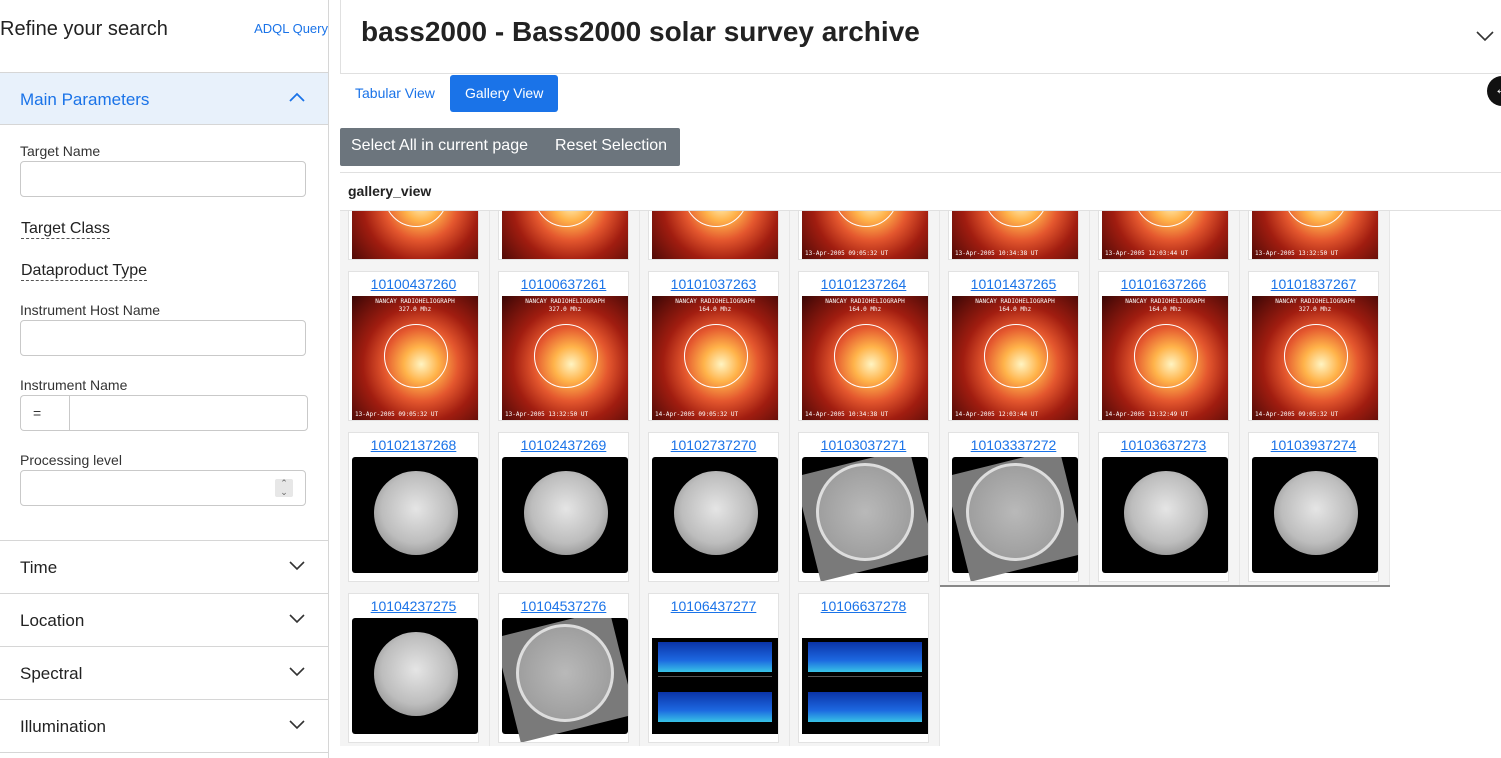 The height and width of the screenshot is (758, 1501). I want to click on observation-id-link: 10102437269, so click(563, 445).